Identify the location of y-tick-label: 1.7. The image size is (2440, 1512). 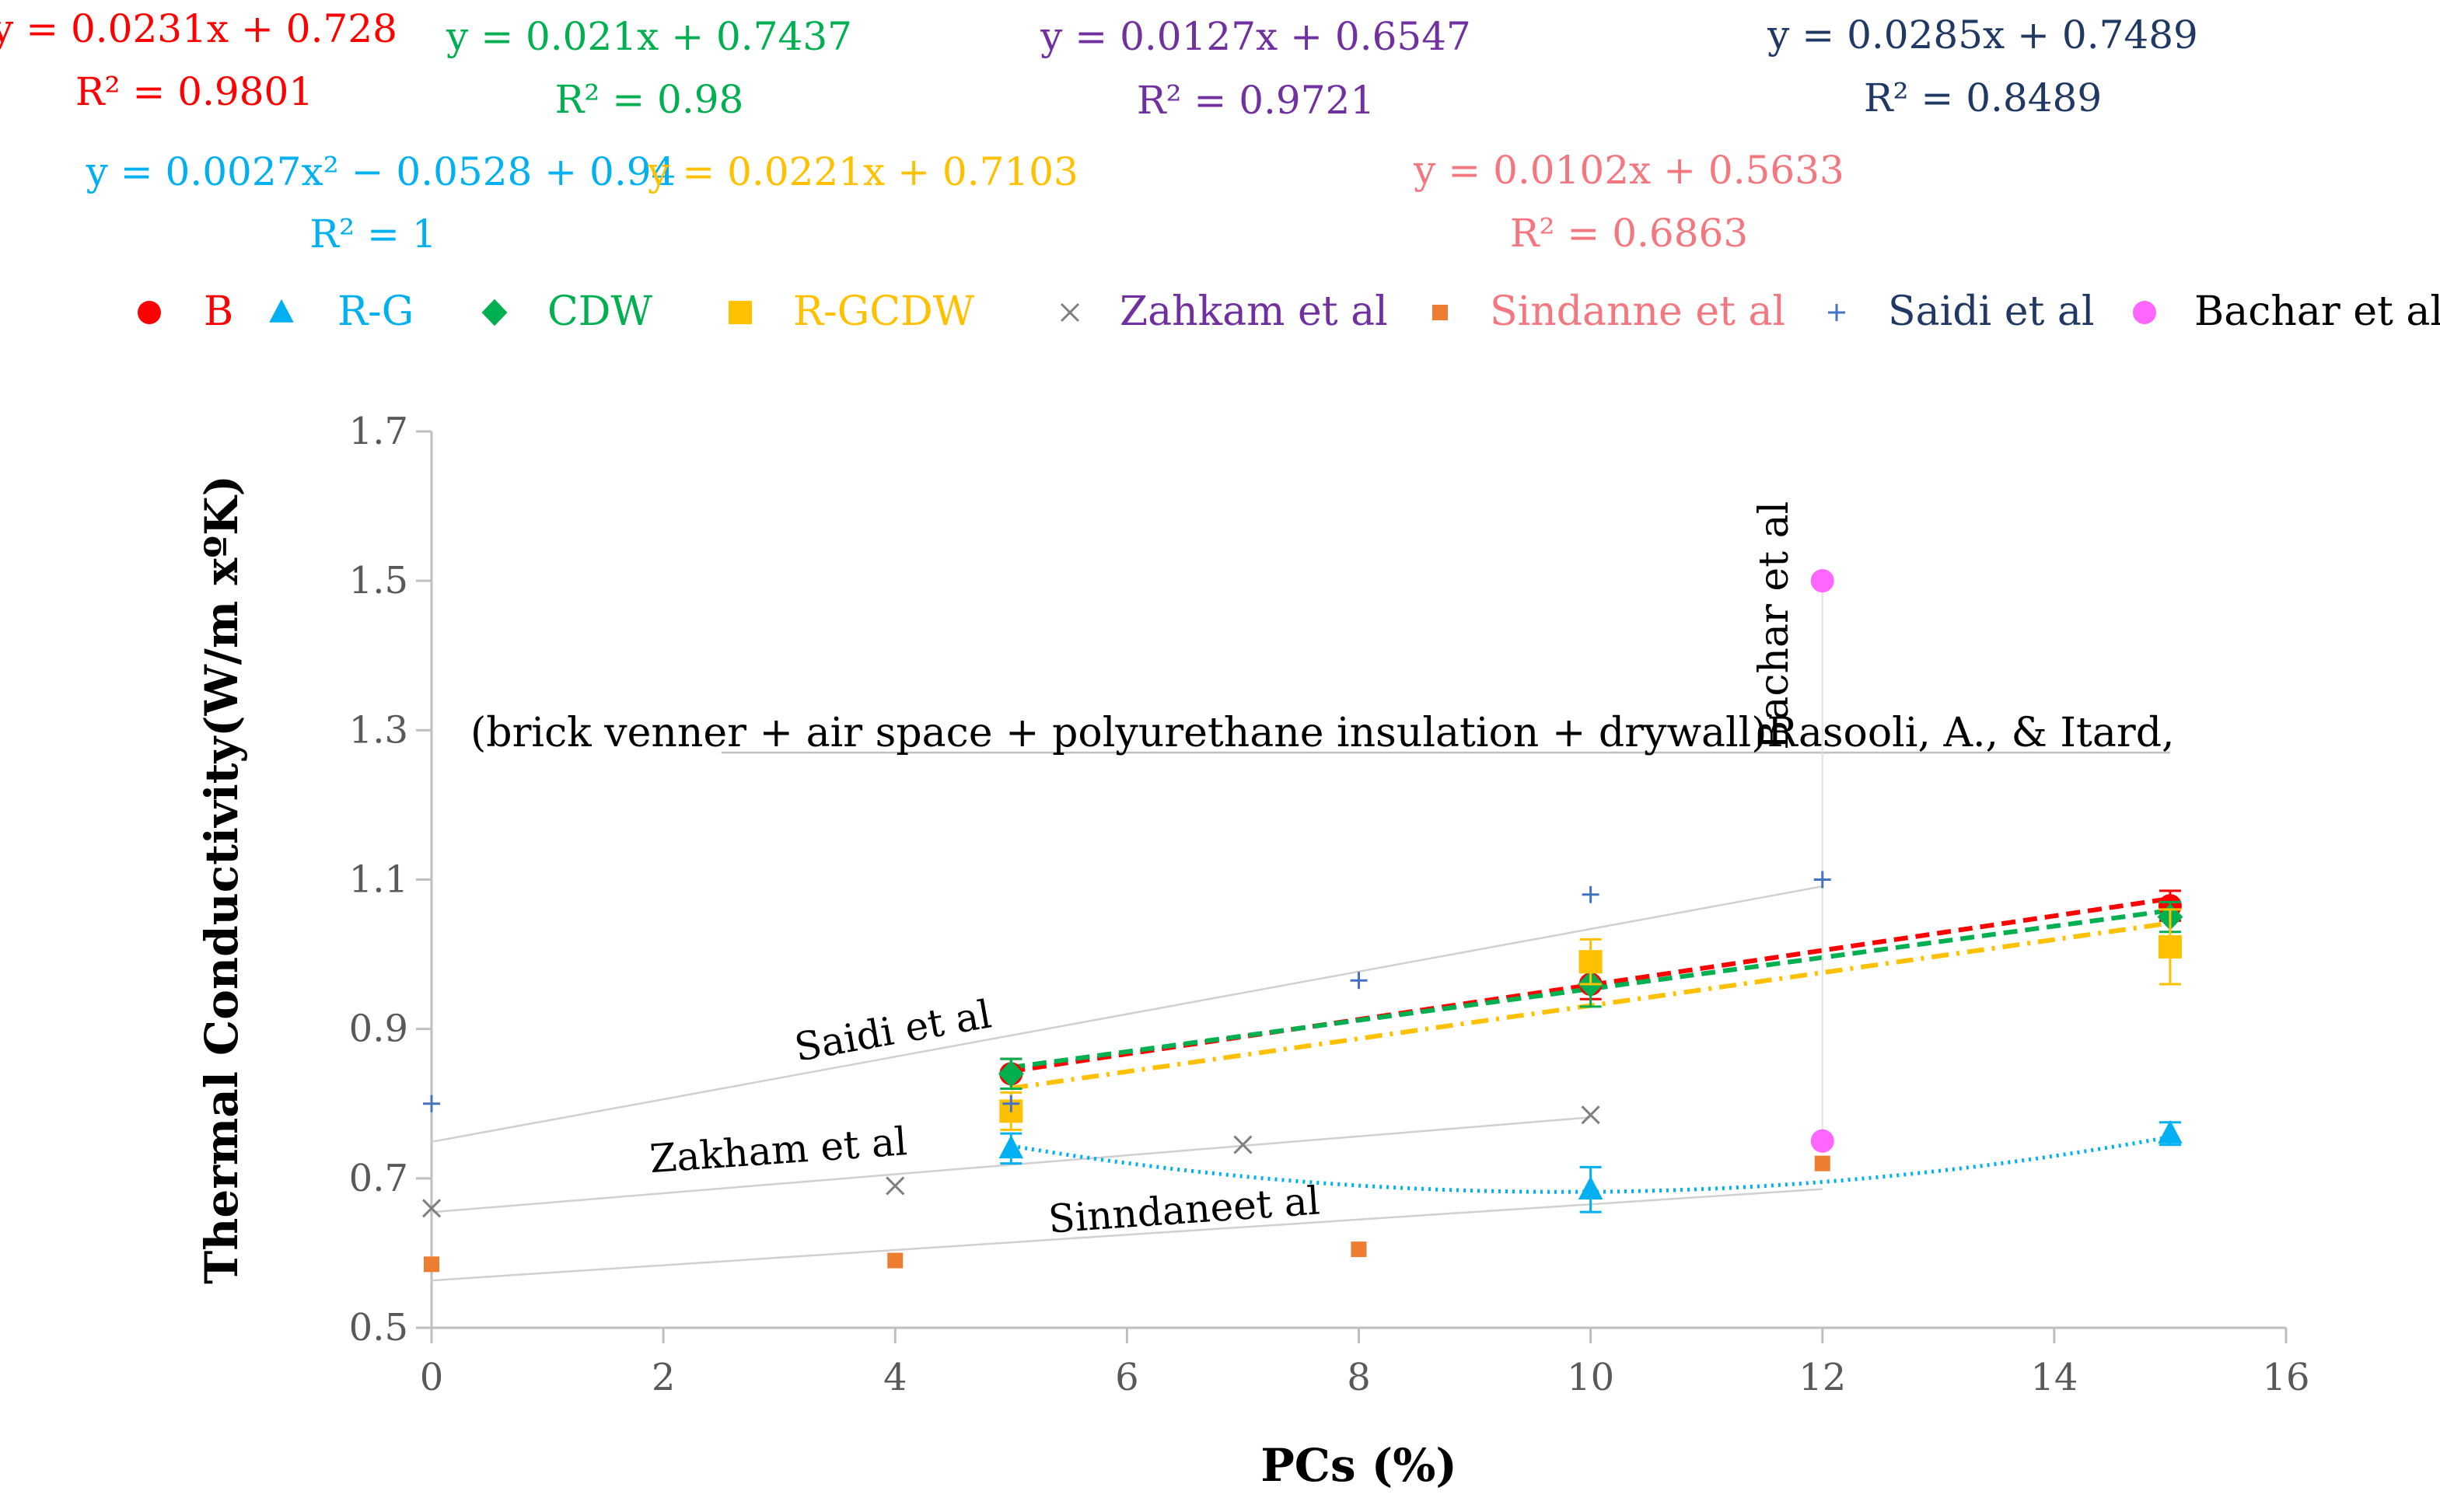
(378, 431).